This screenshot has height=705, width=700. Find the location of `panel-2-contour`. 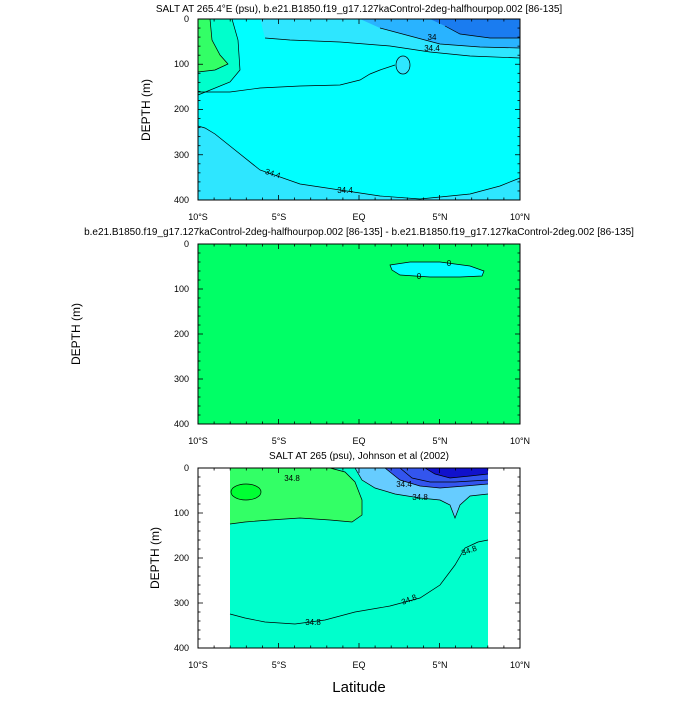

panel-2-contour is located at coordinates (437, 269).